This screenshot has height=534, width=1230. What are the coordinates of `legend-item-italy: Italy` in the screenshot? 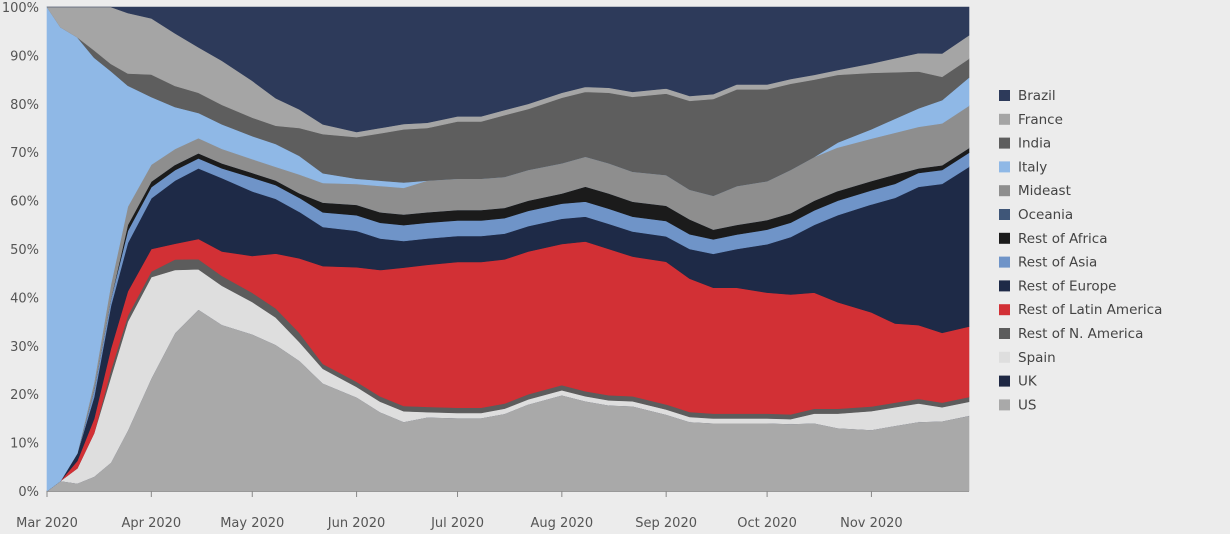 It's located at (1023, 167).